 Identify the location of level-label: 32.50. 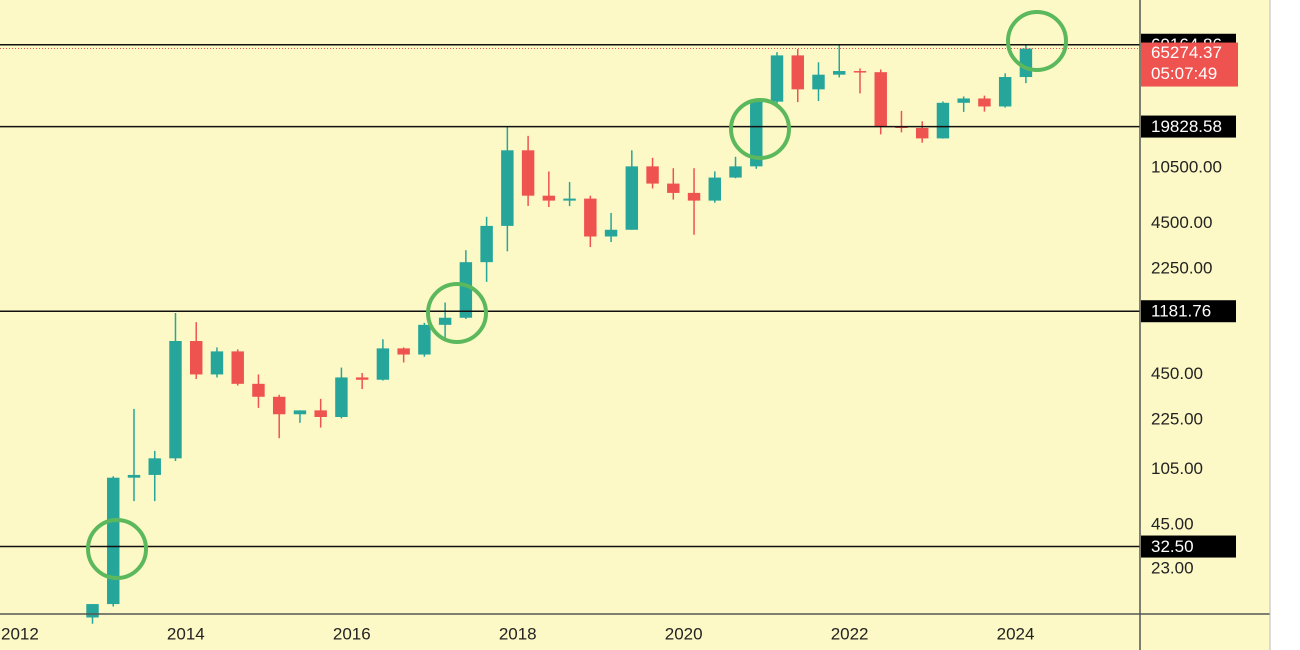
(1172, 546).